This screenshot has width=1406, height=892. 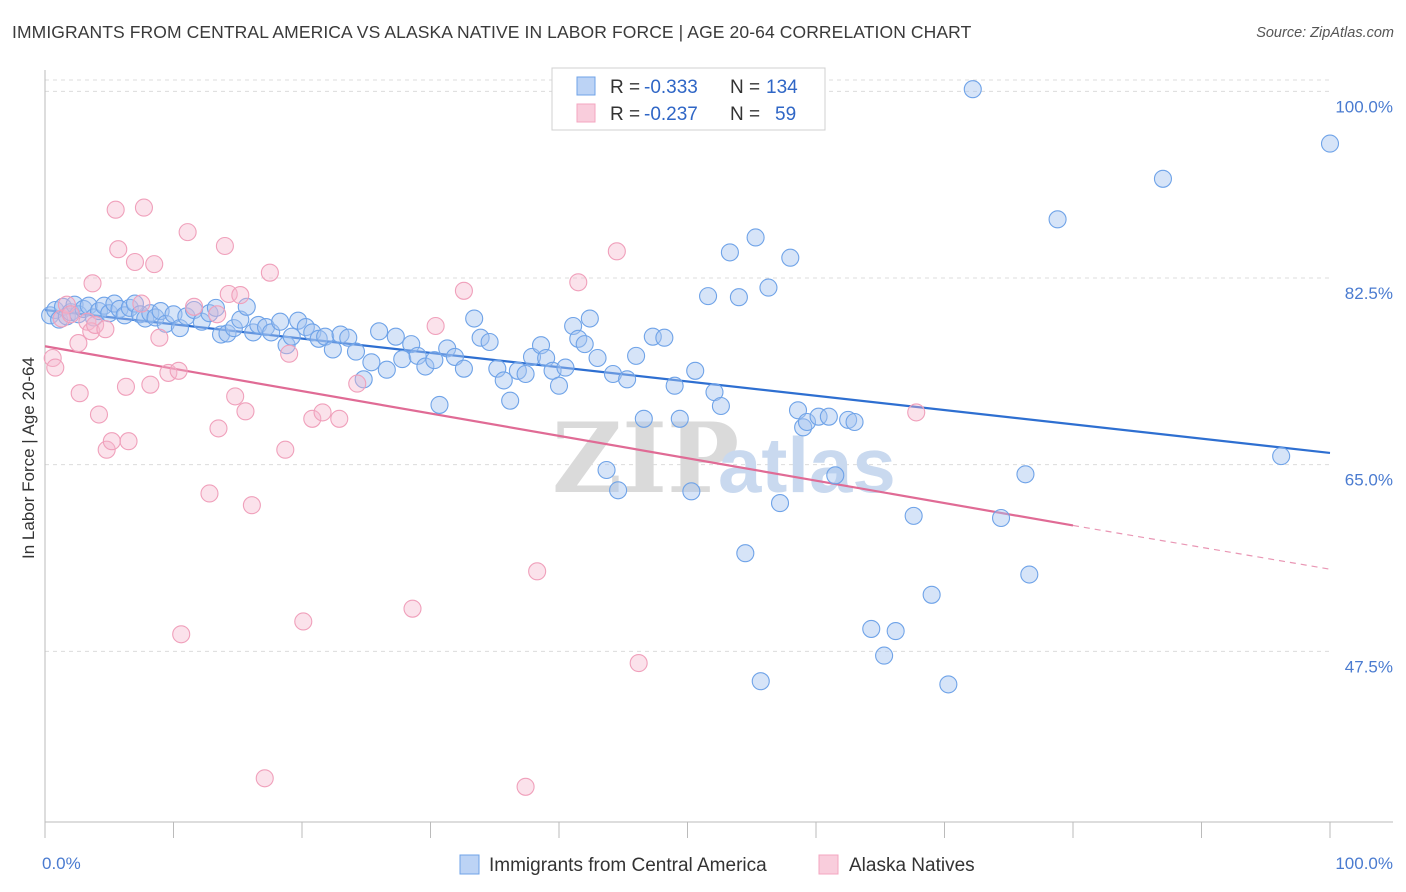 What do you see at coordinates (628, 865) in the screenshot?
I see `bottom-legend-label-blue: Immigrants from Central America` at bounding box center [628, 865].